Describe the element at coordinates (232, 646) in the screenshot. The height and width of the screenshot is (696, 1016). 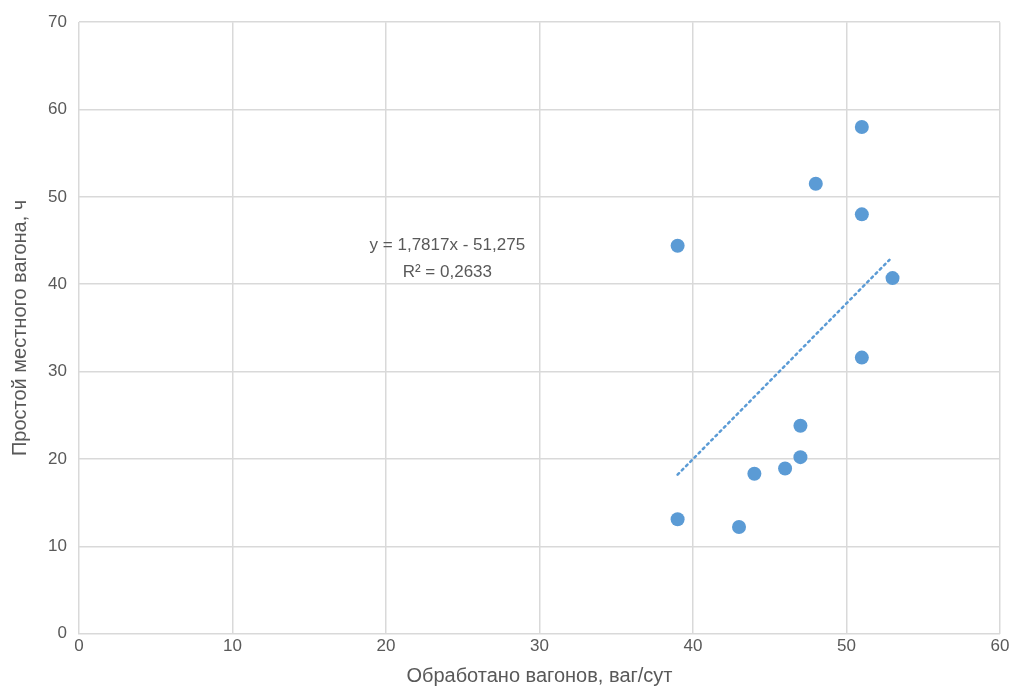
I see `x-tick-label: 10` at that location.